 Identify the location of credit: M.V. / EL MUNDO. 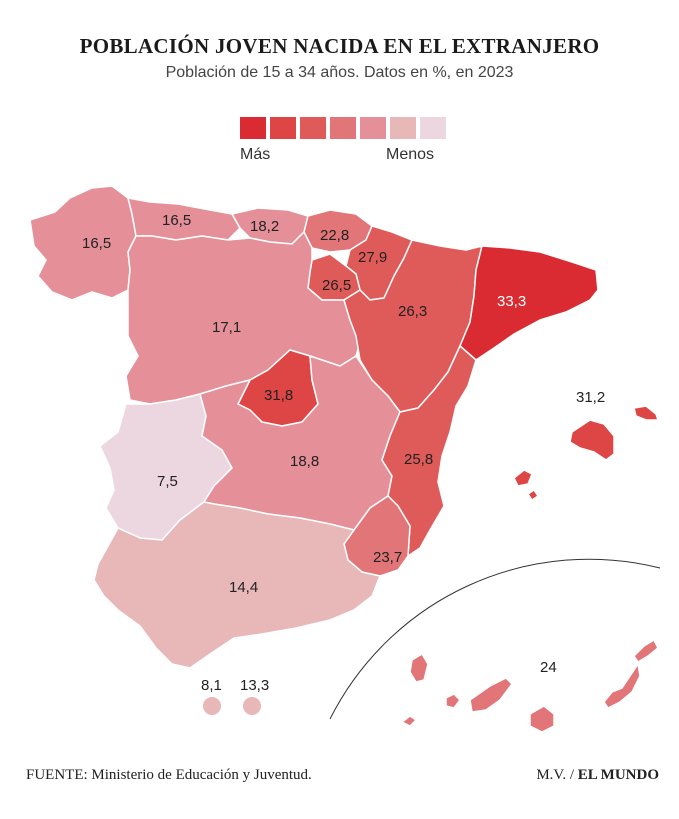
(597, 775).